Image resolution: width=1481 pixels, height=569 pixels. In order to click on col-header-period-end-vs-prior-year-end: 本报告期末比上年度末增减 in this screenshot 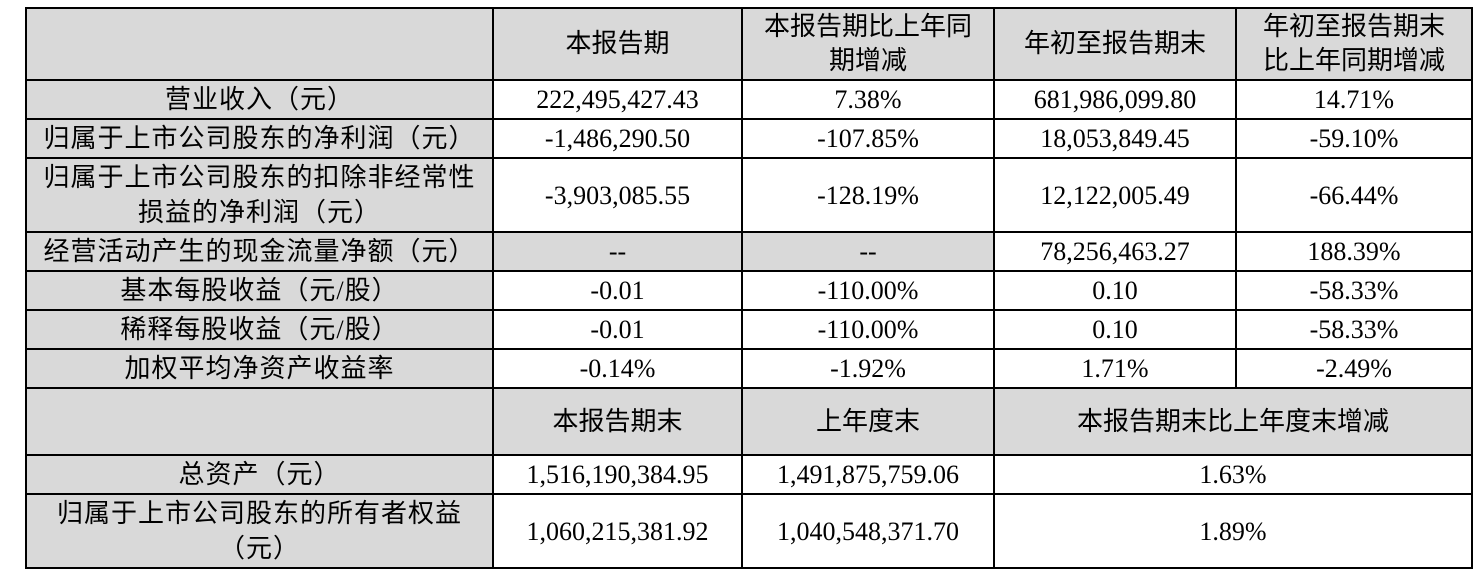, I will do `click(1233, 421)`.